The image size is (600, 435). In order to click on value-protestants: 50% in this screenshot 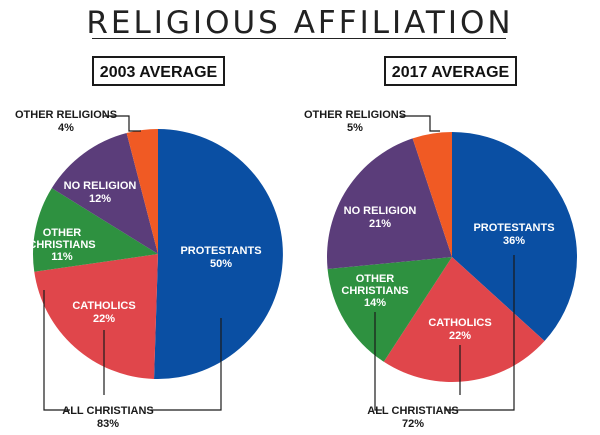, I will do `click(221, 264)`.